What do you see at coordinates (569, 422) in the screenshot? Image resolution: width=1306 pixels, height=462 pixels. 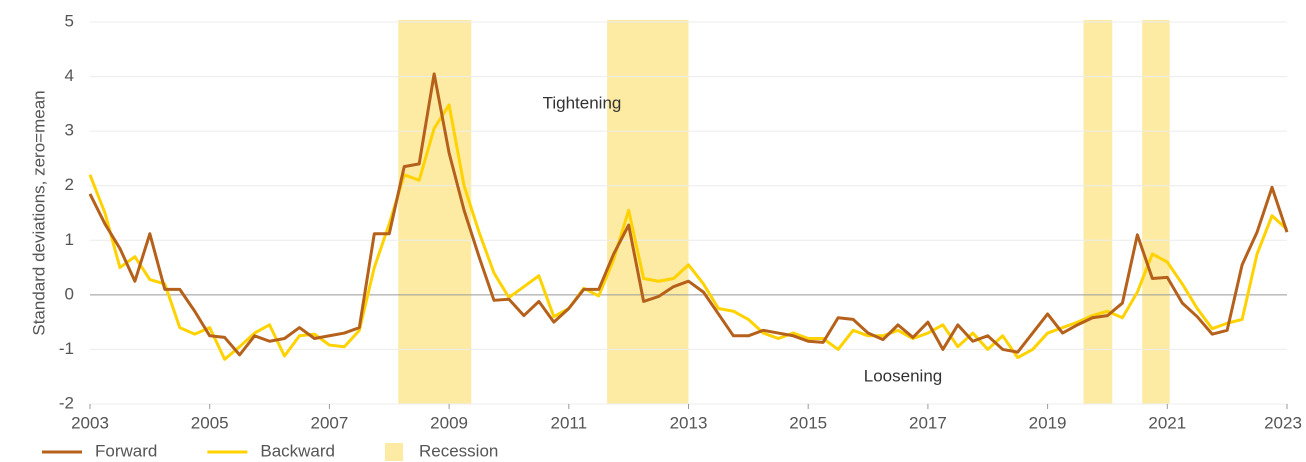 I see `x-tick-label: 2011` at bounding box center [569, 422].